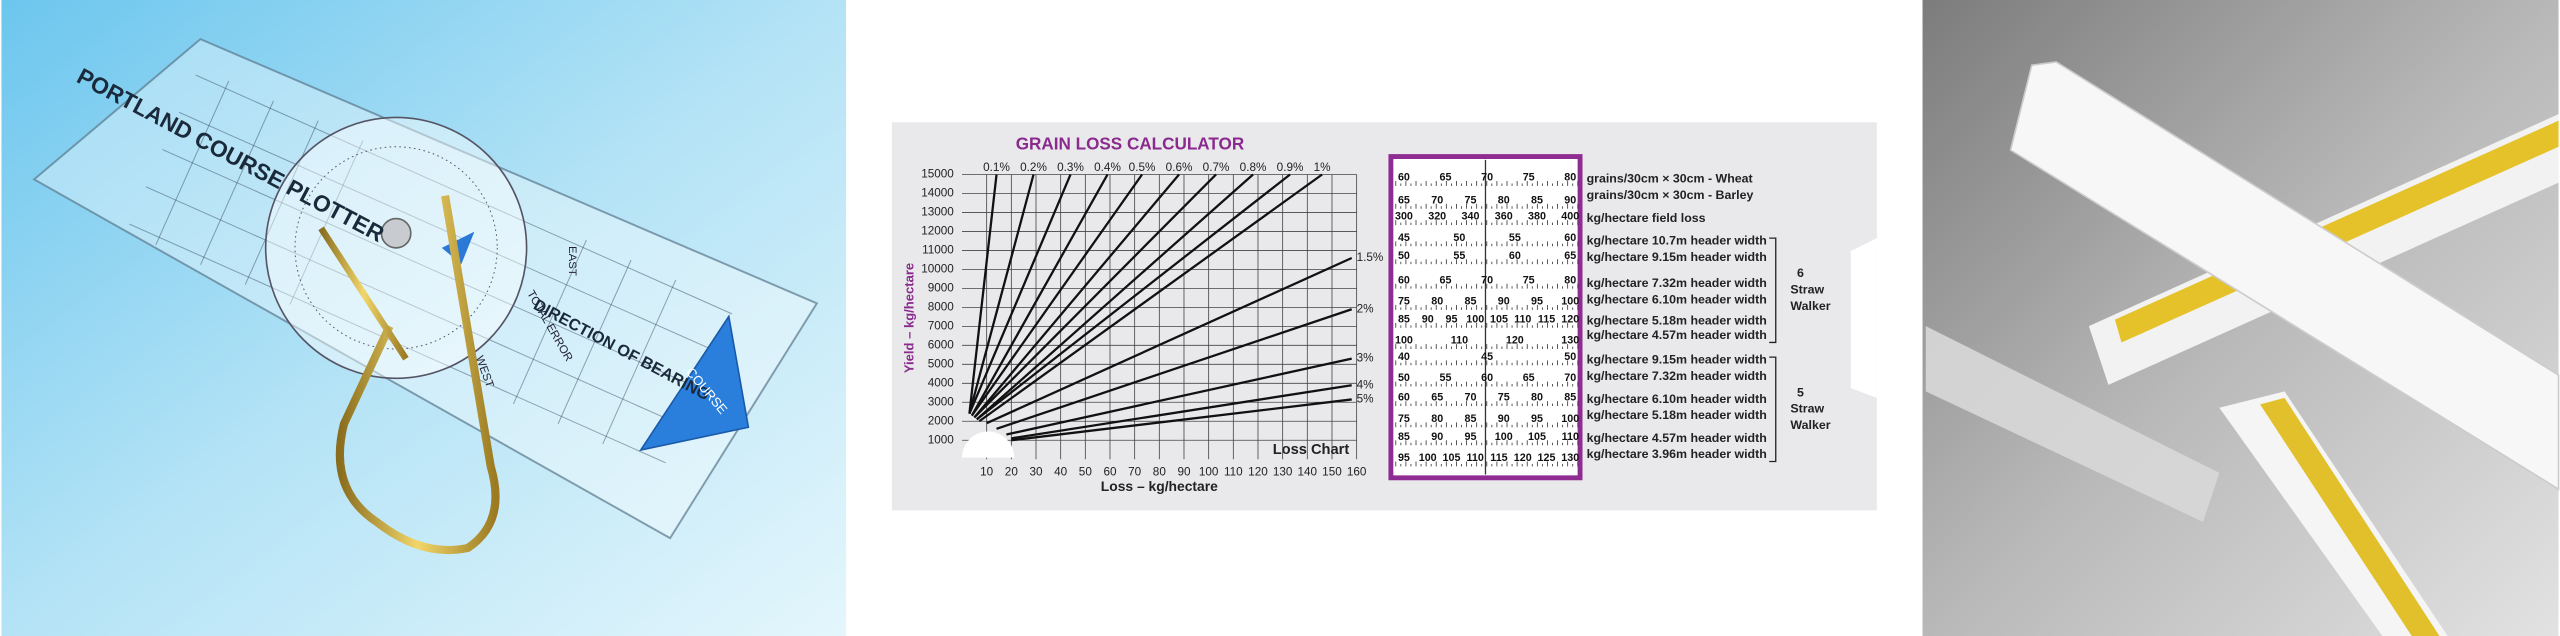 The height and width of the screenshot is (636, 2560). What do you see at coordinates (941, 420) in the screenshot?
I see `y-tick-label: 2000` at bounding box center [941, 420].